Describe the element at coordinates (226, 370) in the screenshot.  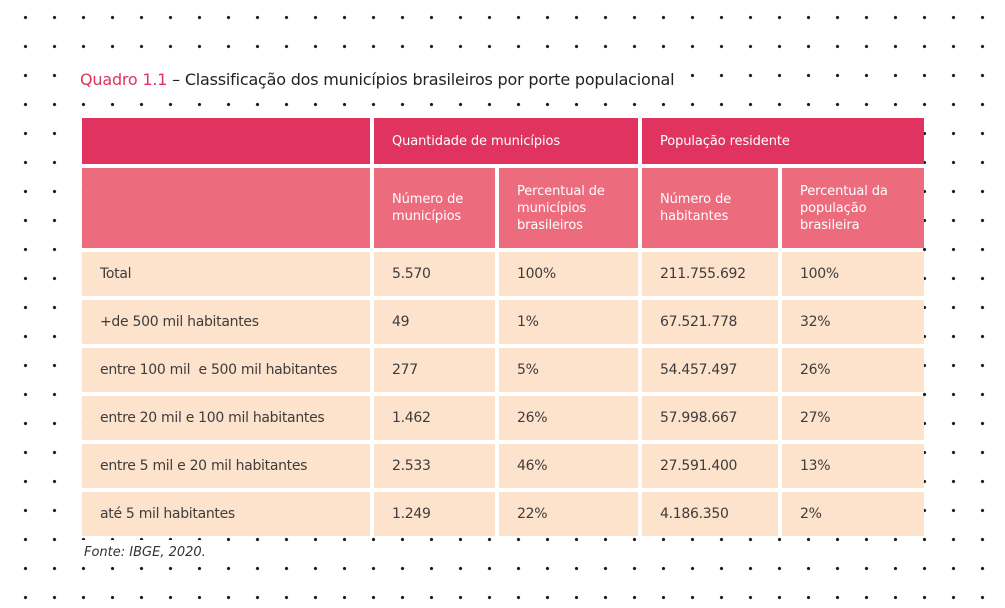
I see `row-label: entre 100 mil e 500 mil habitantes` at that location.